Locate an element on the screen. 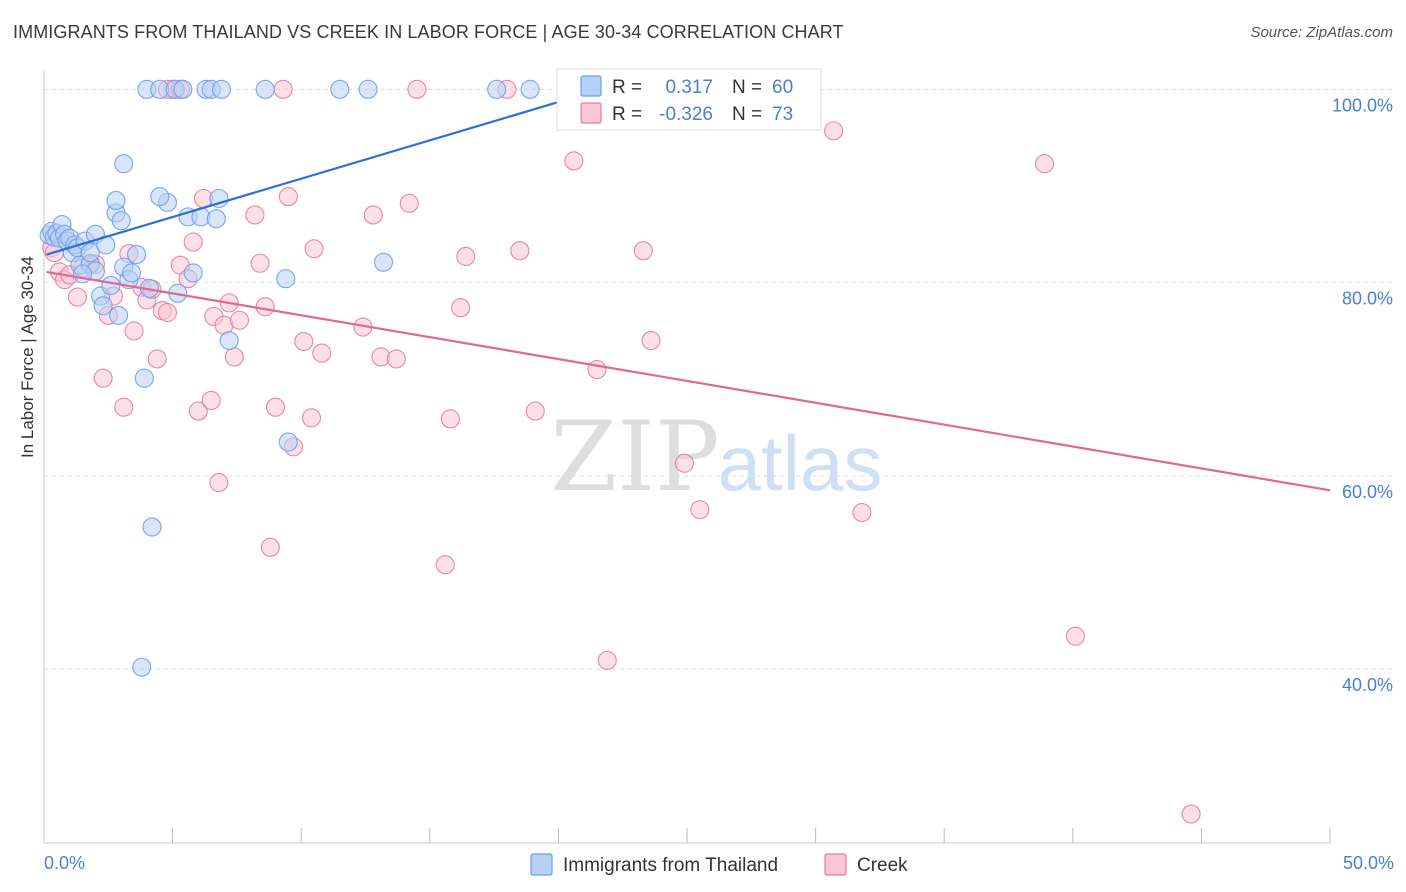  legend-swatch-creek is located at coordinates (835, 864).